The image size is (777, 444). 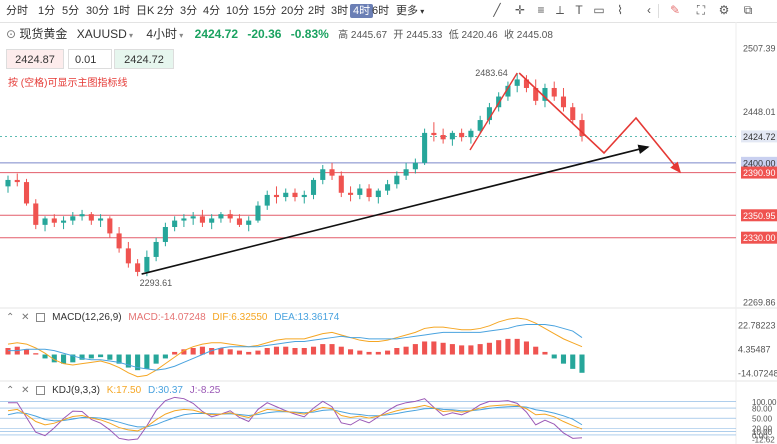 I want to click on lot-input: 0.01, so click(x=90, y=59).